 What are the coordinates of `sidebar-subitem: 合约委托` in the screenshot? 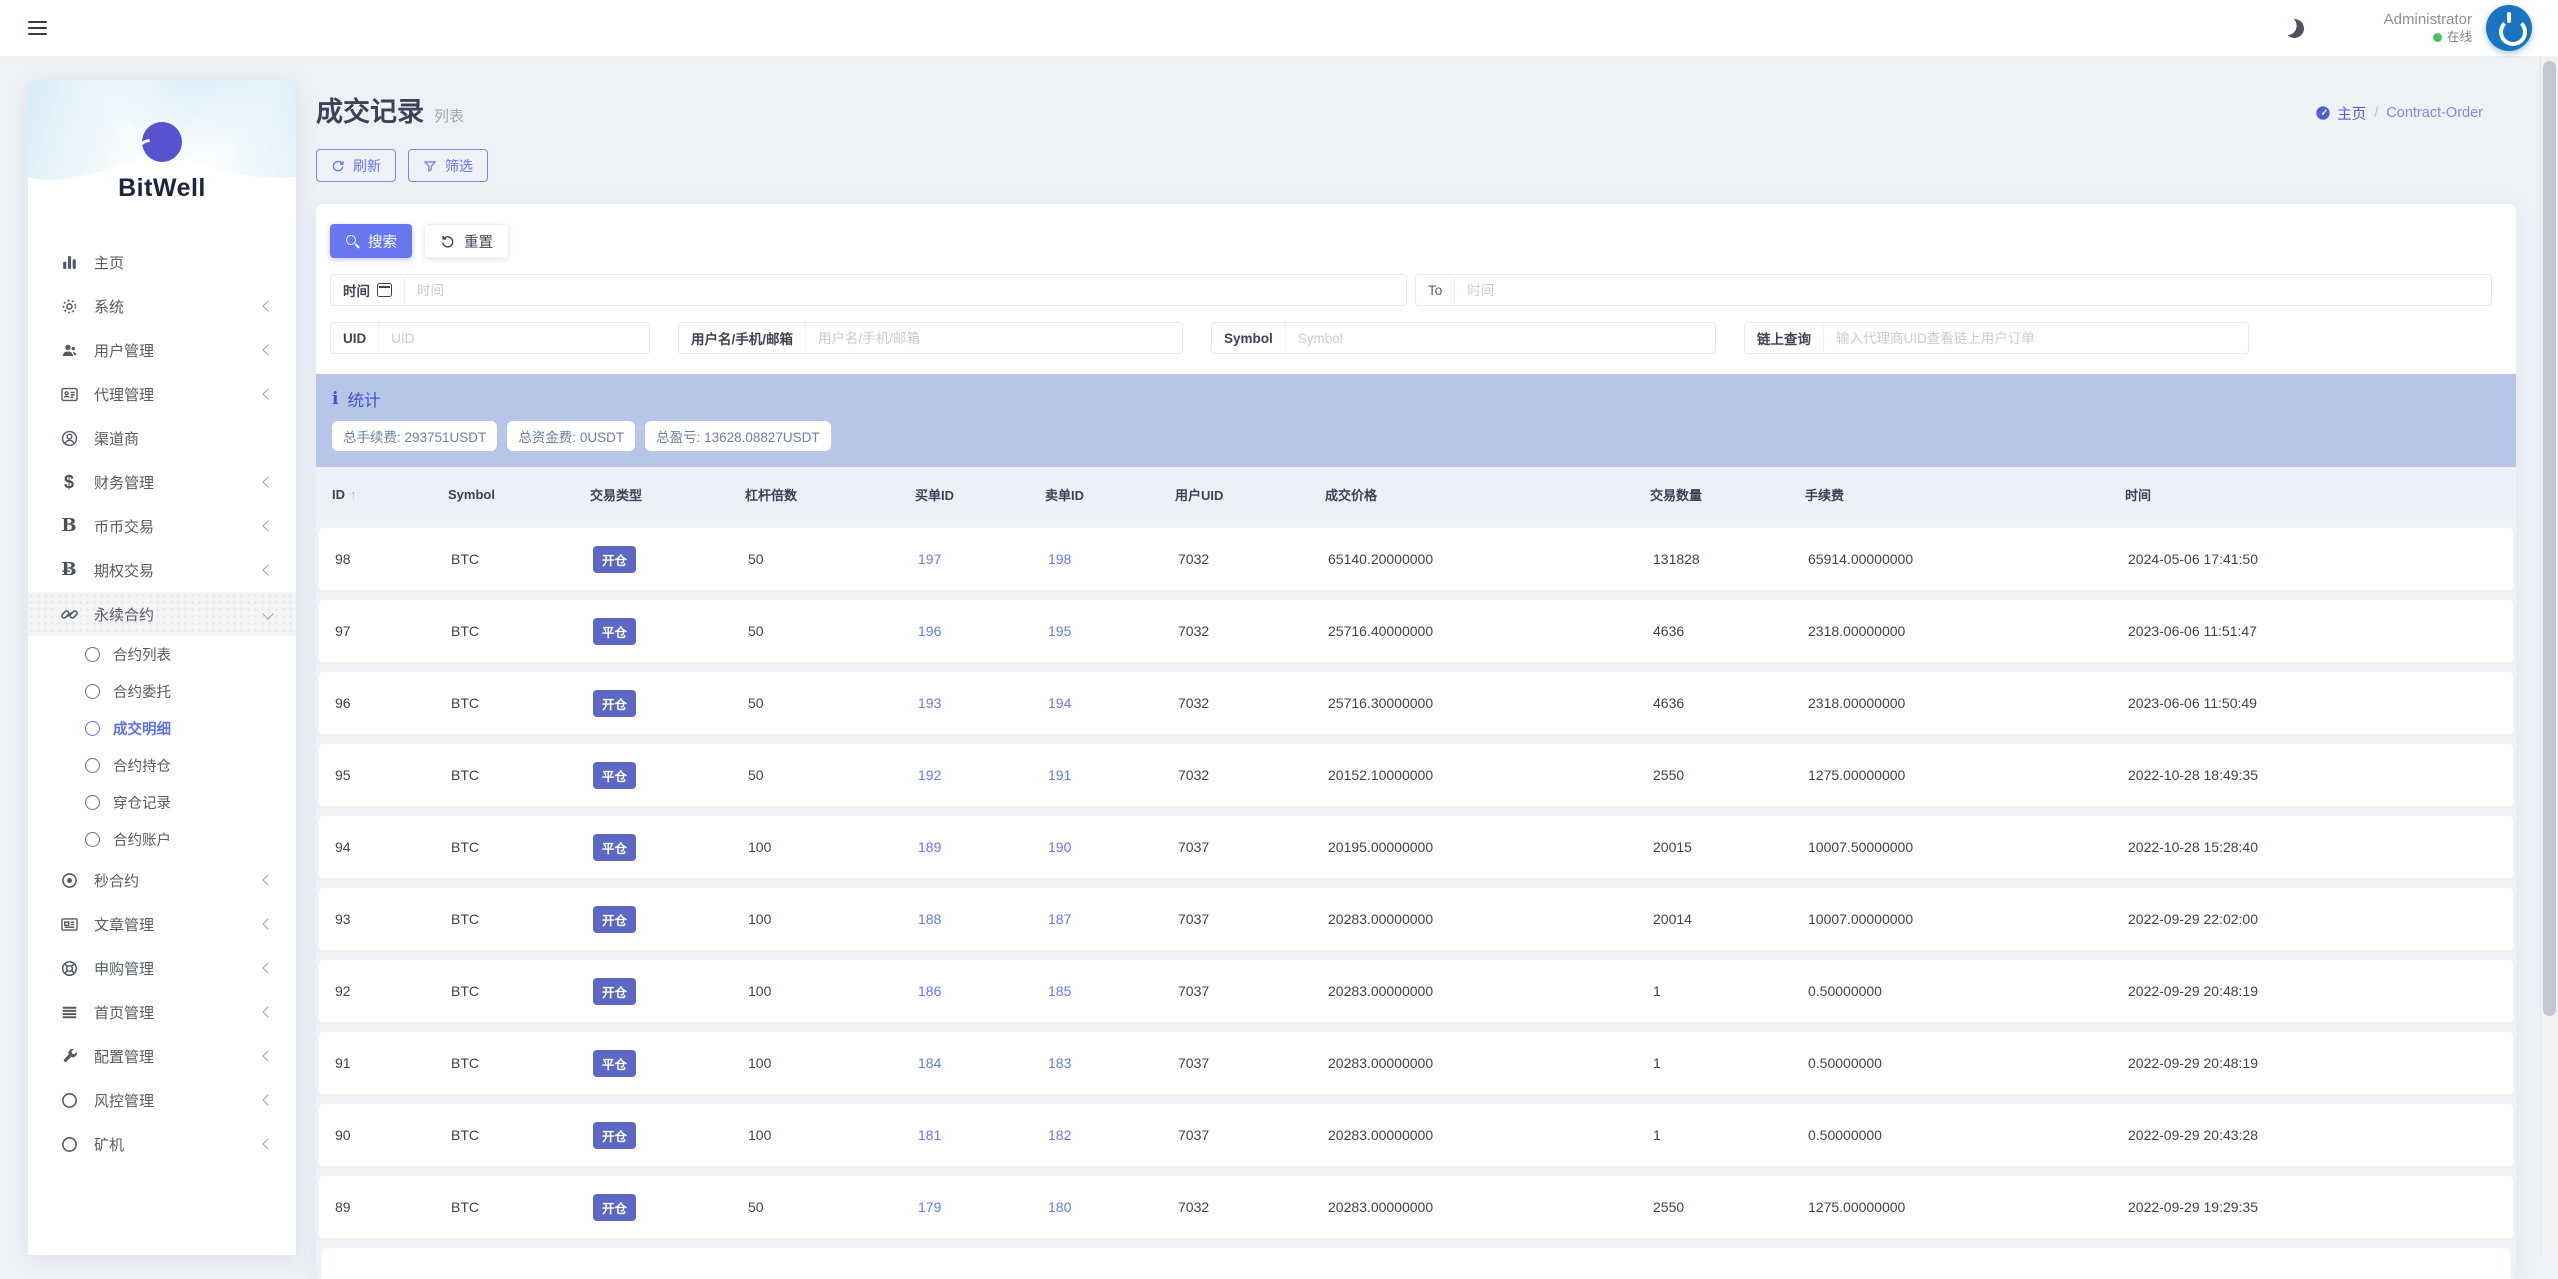 It's located at (162, 691).